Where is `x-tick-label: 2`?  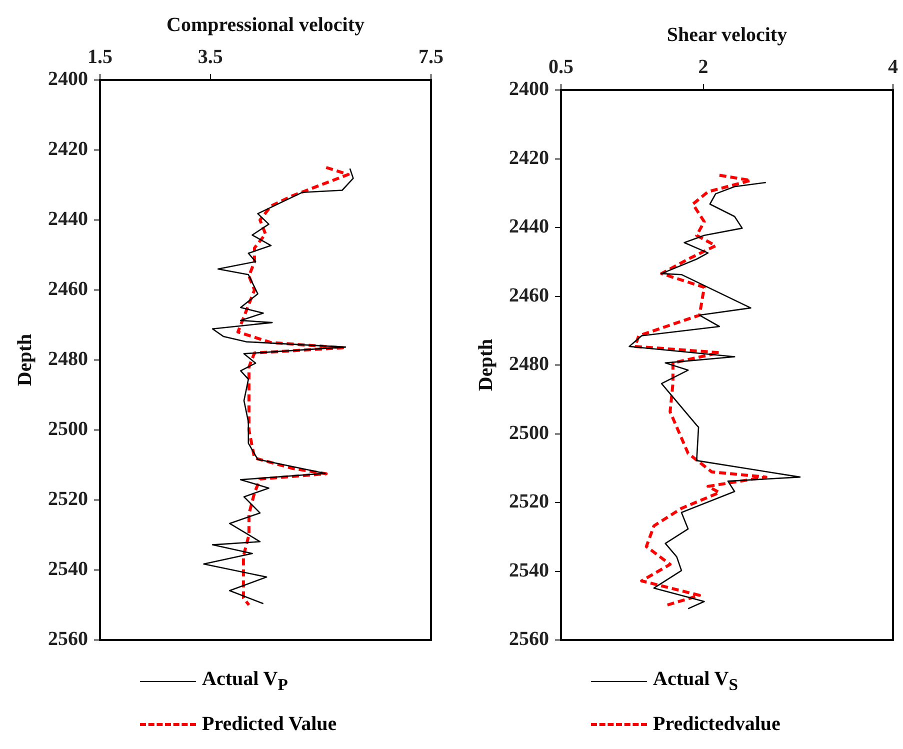
x-tick-label: 2 is located at coordinates (703, 67).